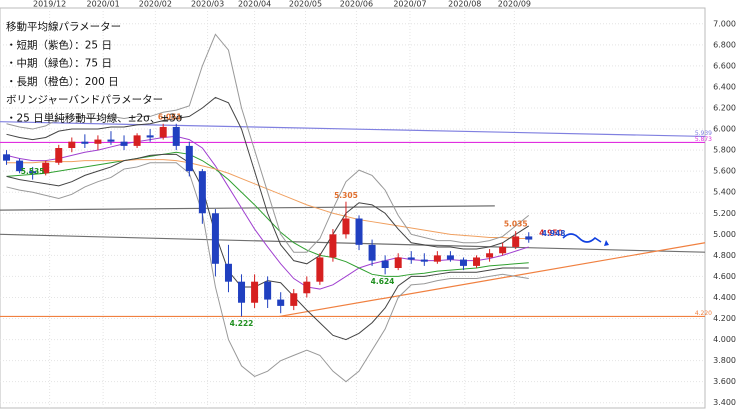 The image size is (740, 411). What do you see at coordinates (724, 129) in the screenshot?
I see `y-tick-label: 6.000` at bounding box center [724, 129].